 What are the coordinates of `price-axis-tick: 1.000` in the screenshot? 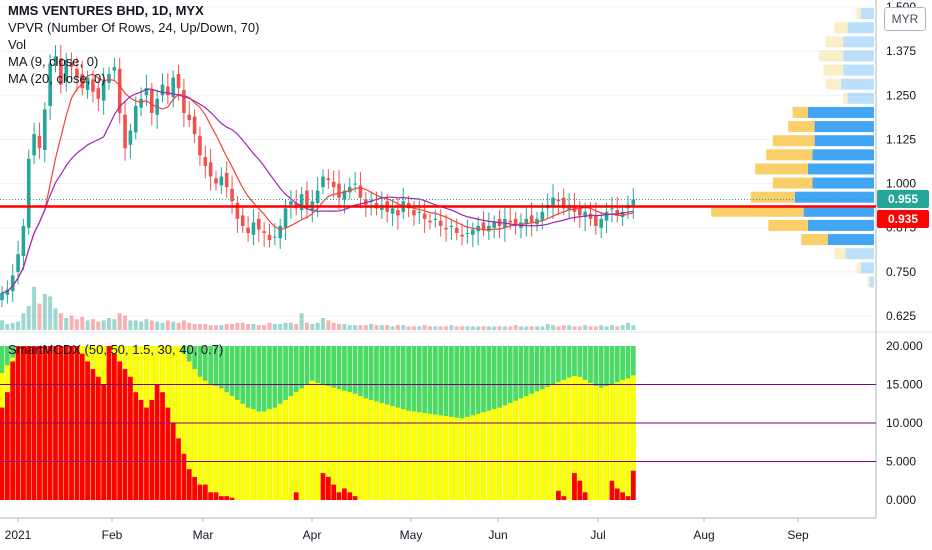 It's located at (901, 184).